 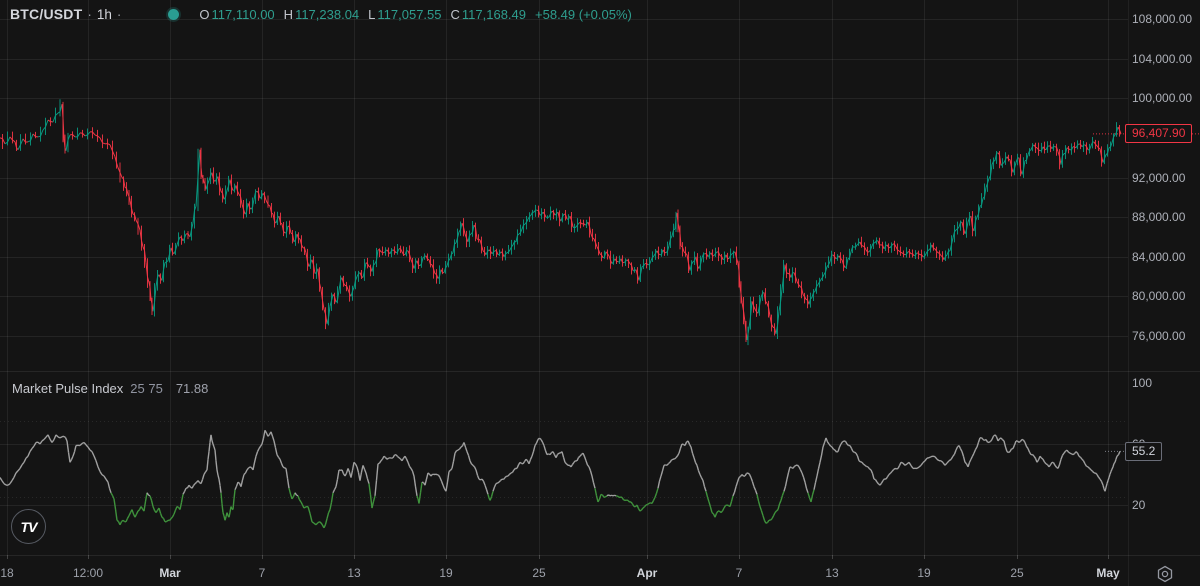 I want to click on change-value: +58.49 (+0.05%), so click(x=583, y=14).